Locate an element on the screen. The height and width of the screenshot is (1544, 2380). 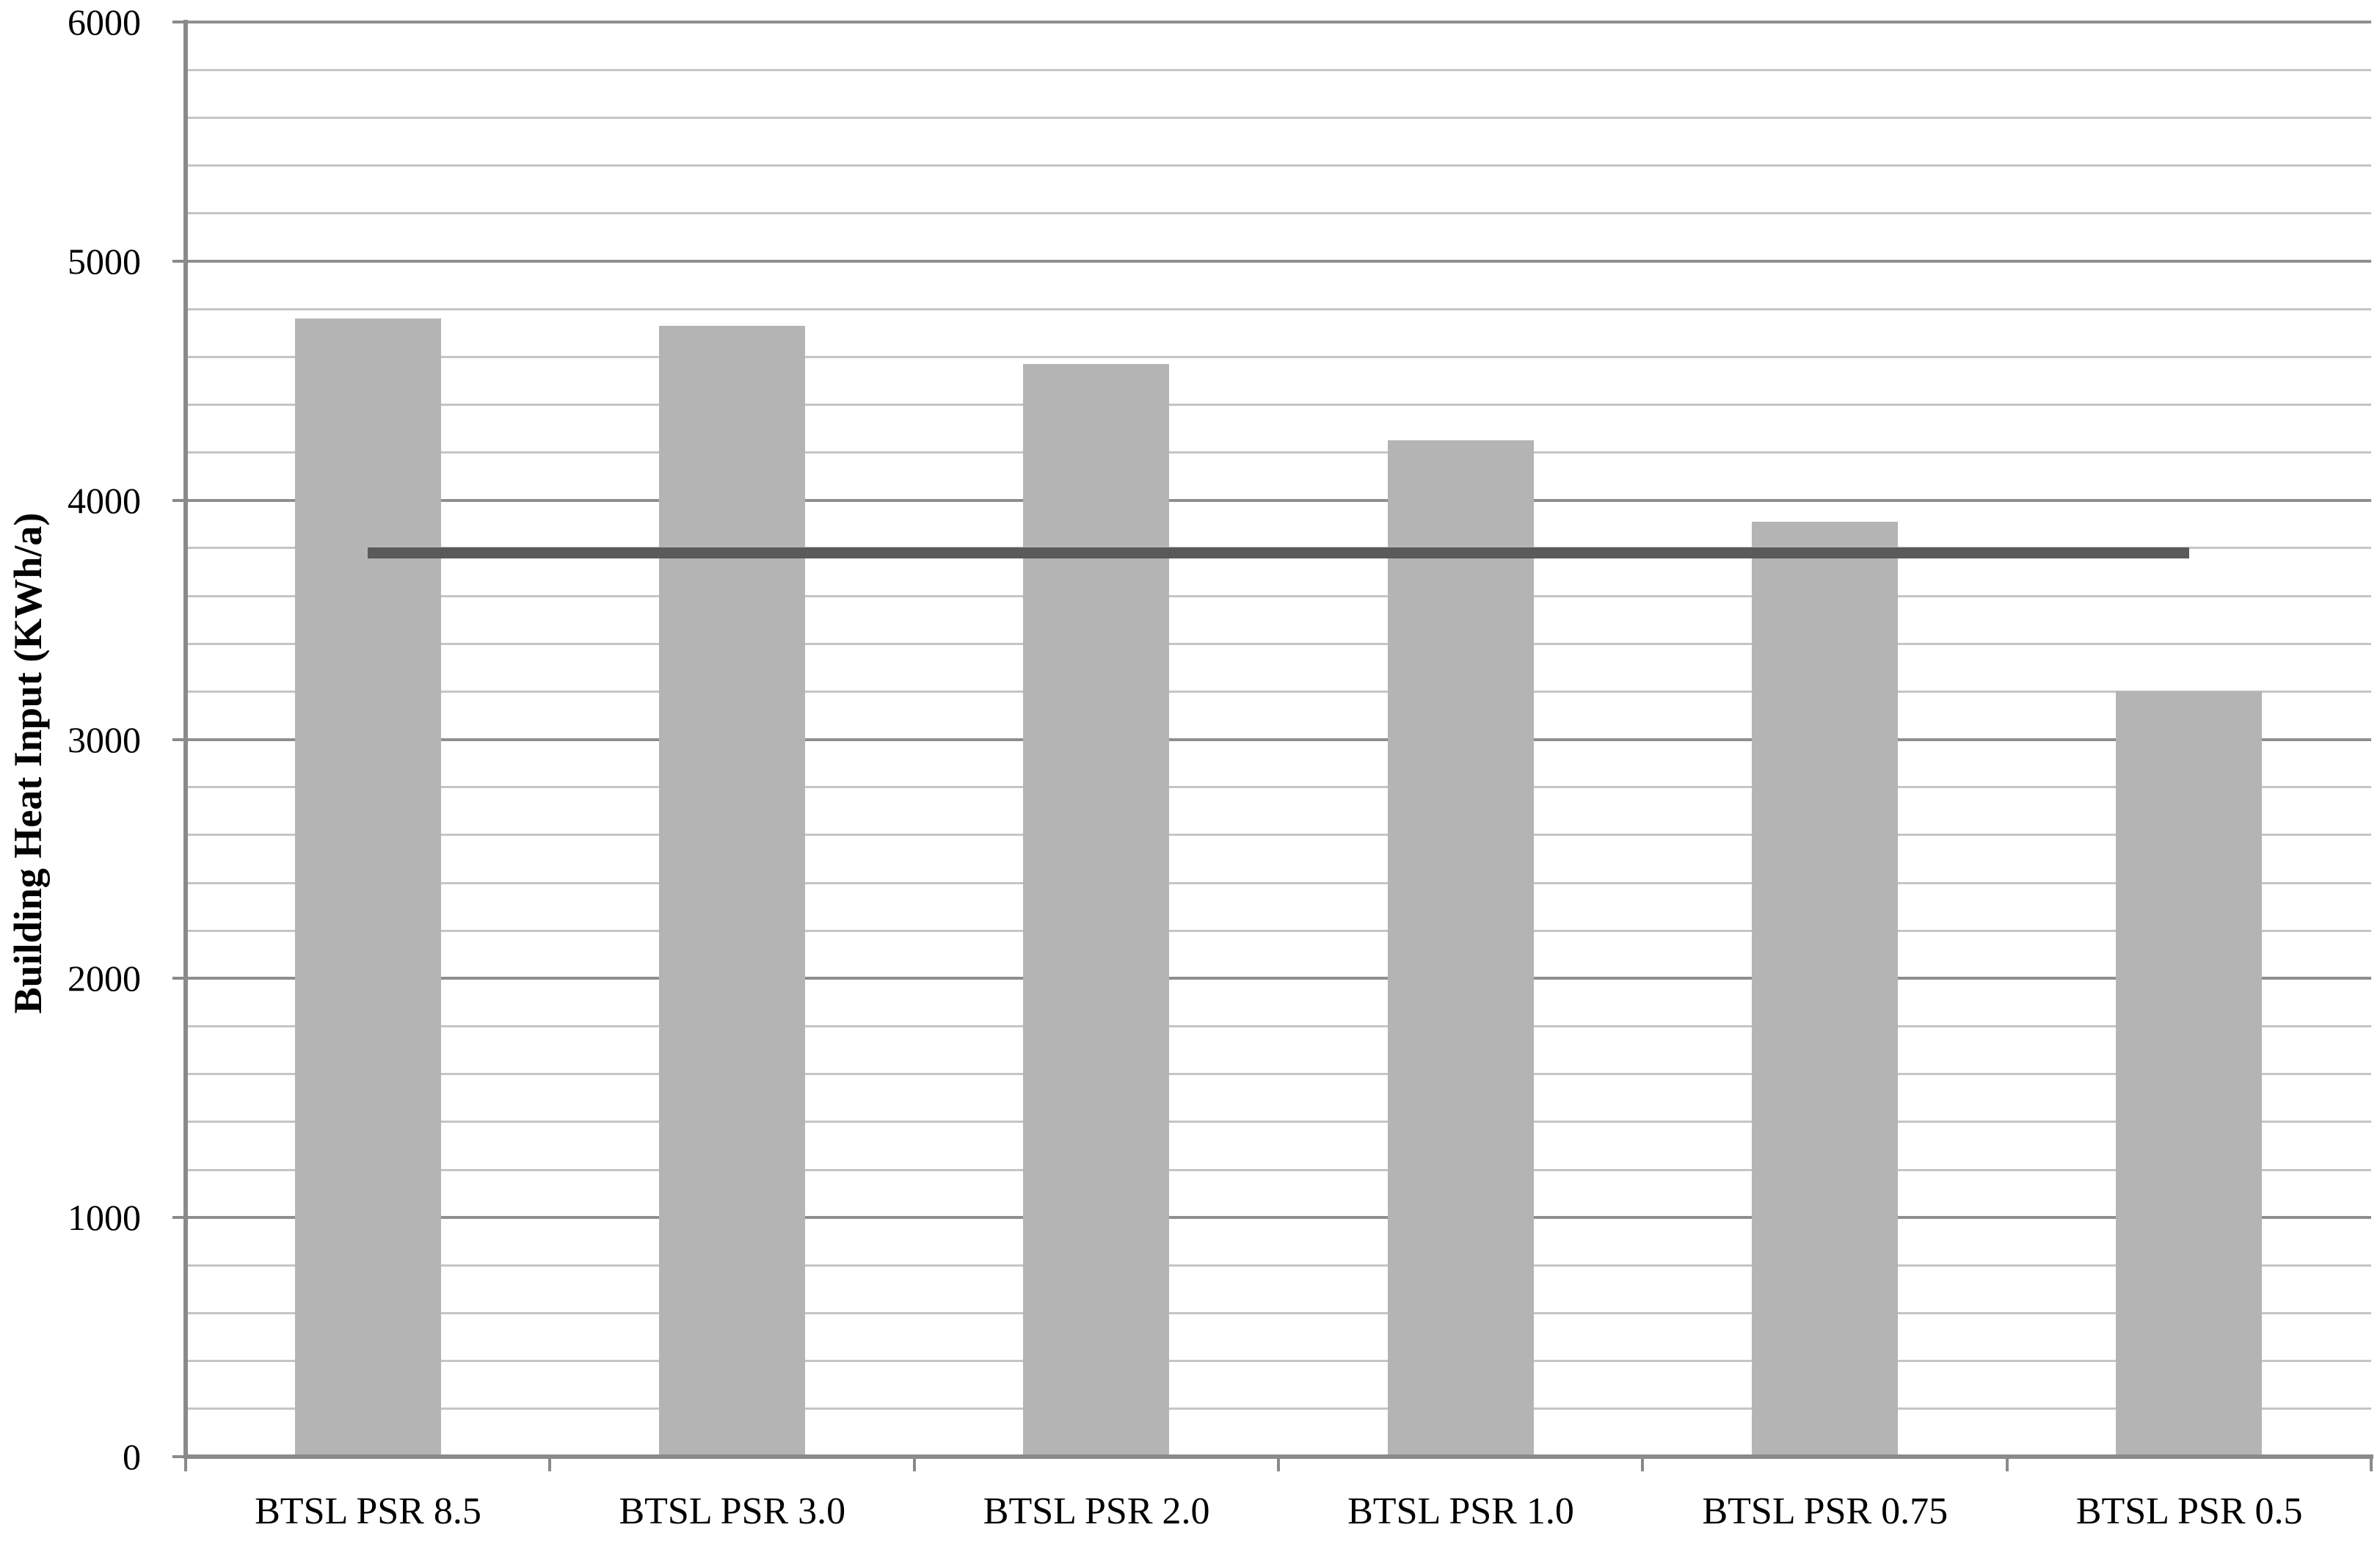
y-axis-title: Building Heat Input (KWh/a) is located at coordinates (28, 763).